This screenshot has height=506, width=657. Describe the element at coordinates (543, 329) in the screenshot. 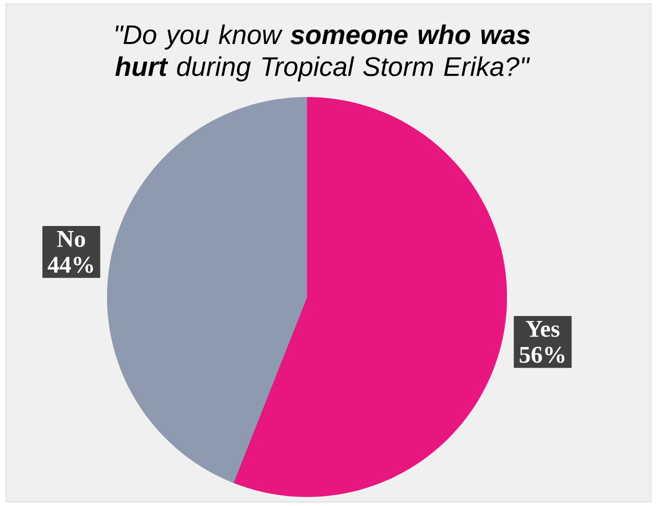

I see `slice-label: Yes` at that location.